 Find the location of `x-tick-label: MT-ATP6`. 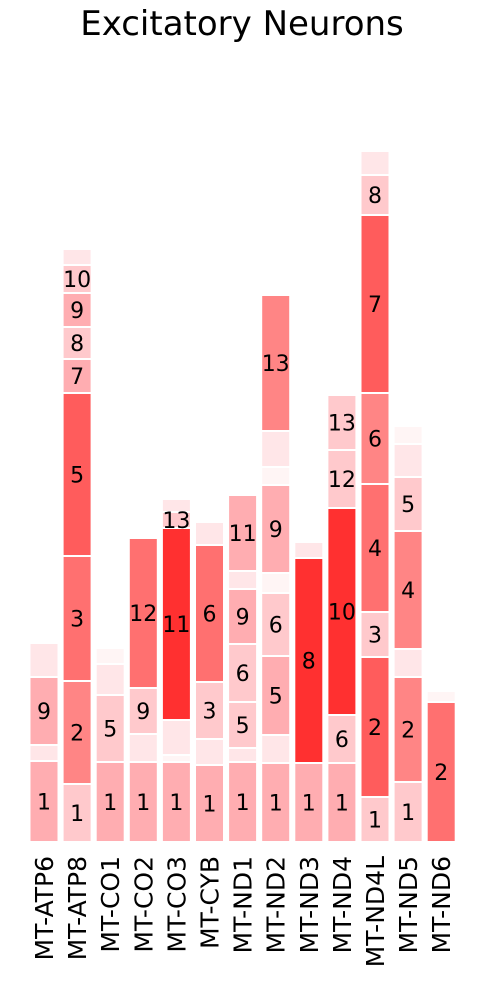

x-tick-label: MT-ATP6 is located at coordinates (44, 908).